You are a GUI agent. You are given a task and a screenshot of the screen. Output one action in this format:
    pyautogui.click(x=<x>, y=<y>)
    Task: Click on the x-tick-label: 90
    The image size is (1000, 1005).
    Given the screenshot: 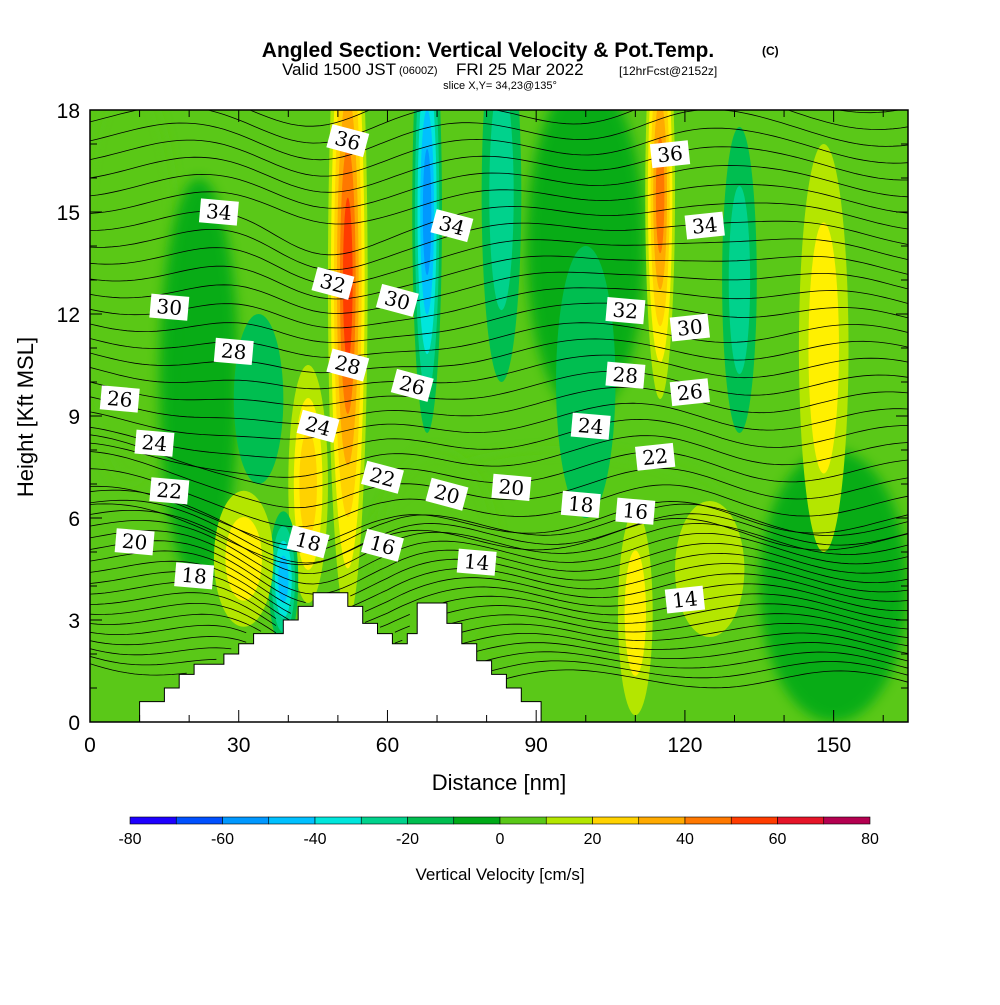 What is the action you would take?
    pyautogui.click(x=536, y=745)
    